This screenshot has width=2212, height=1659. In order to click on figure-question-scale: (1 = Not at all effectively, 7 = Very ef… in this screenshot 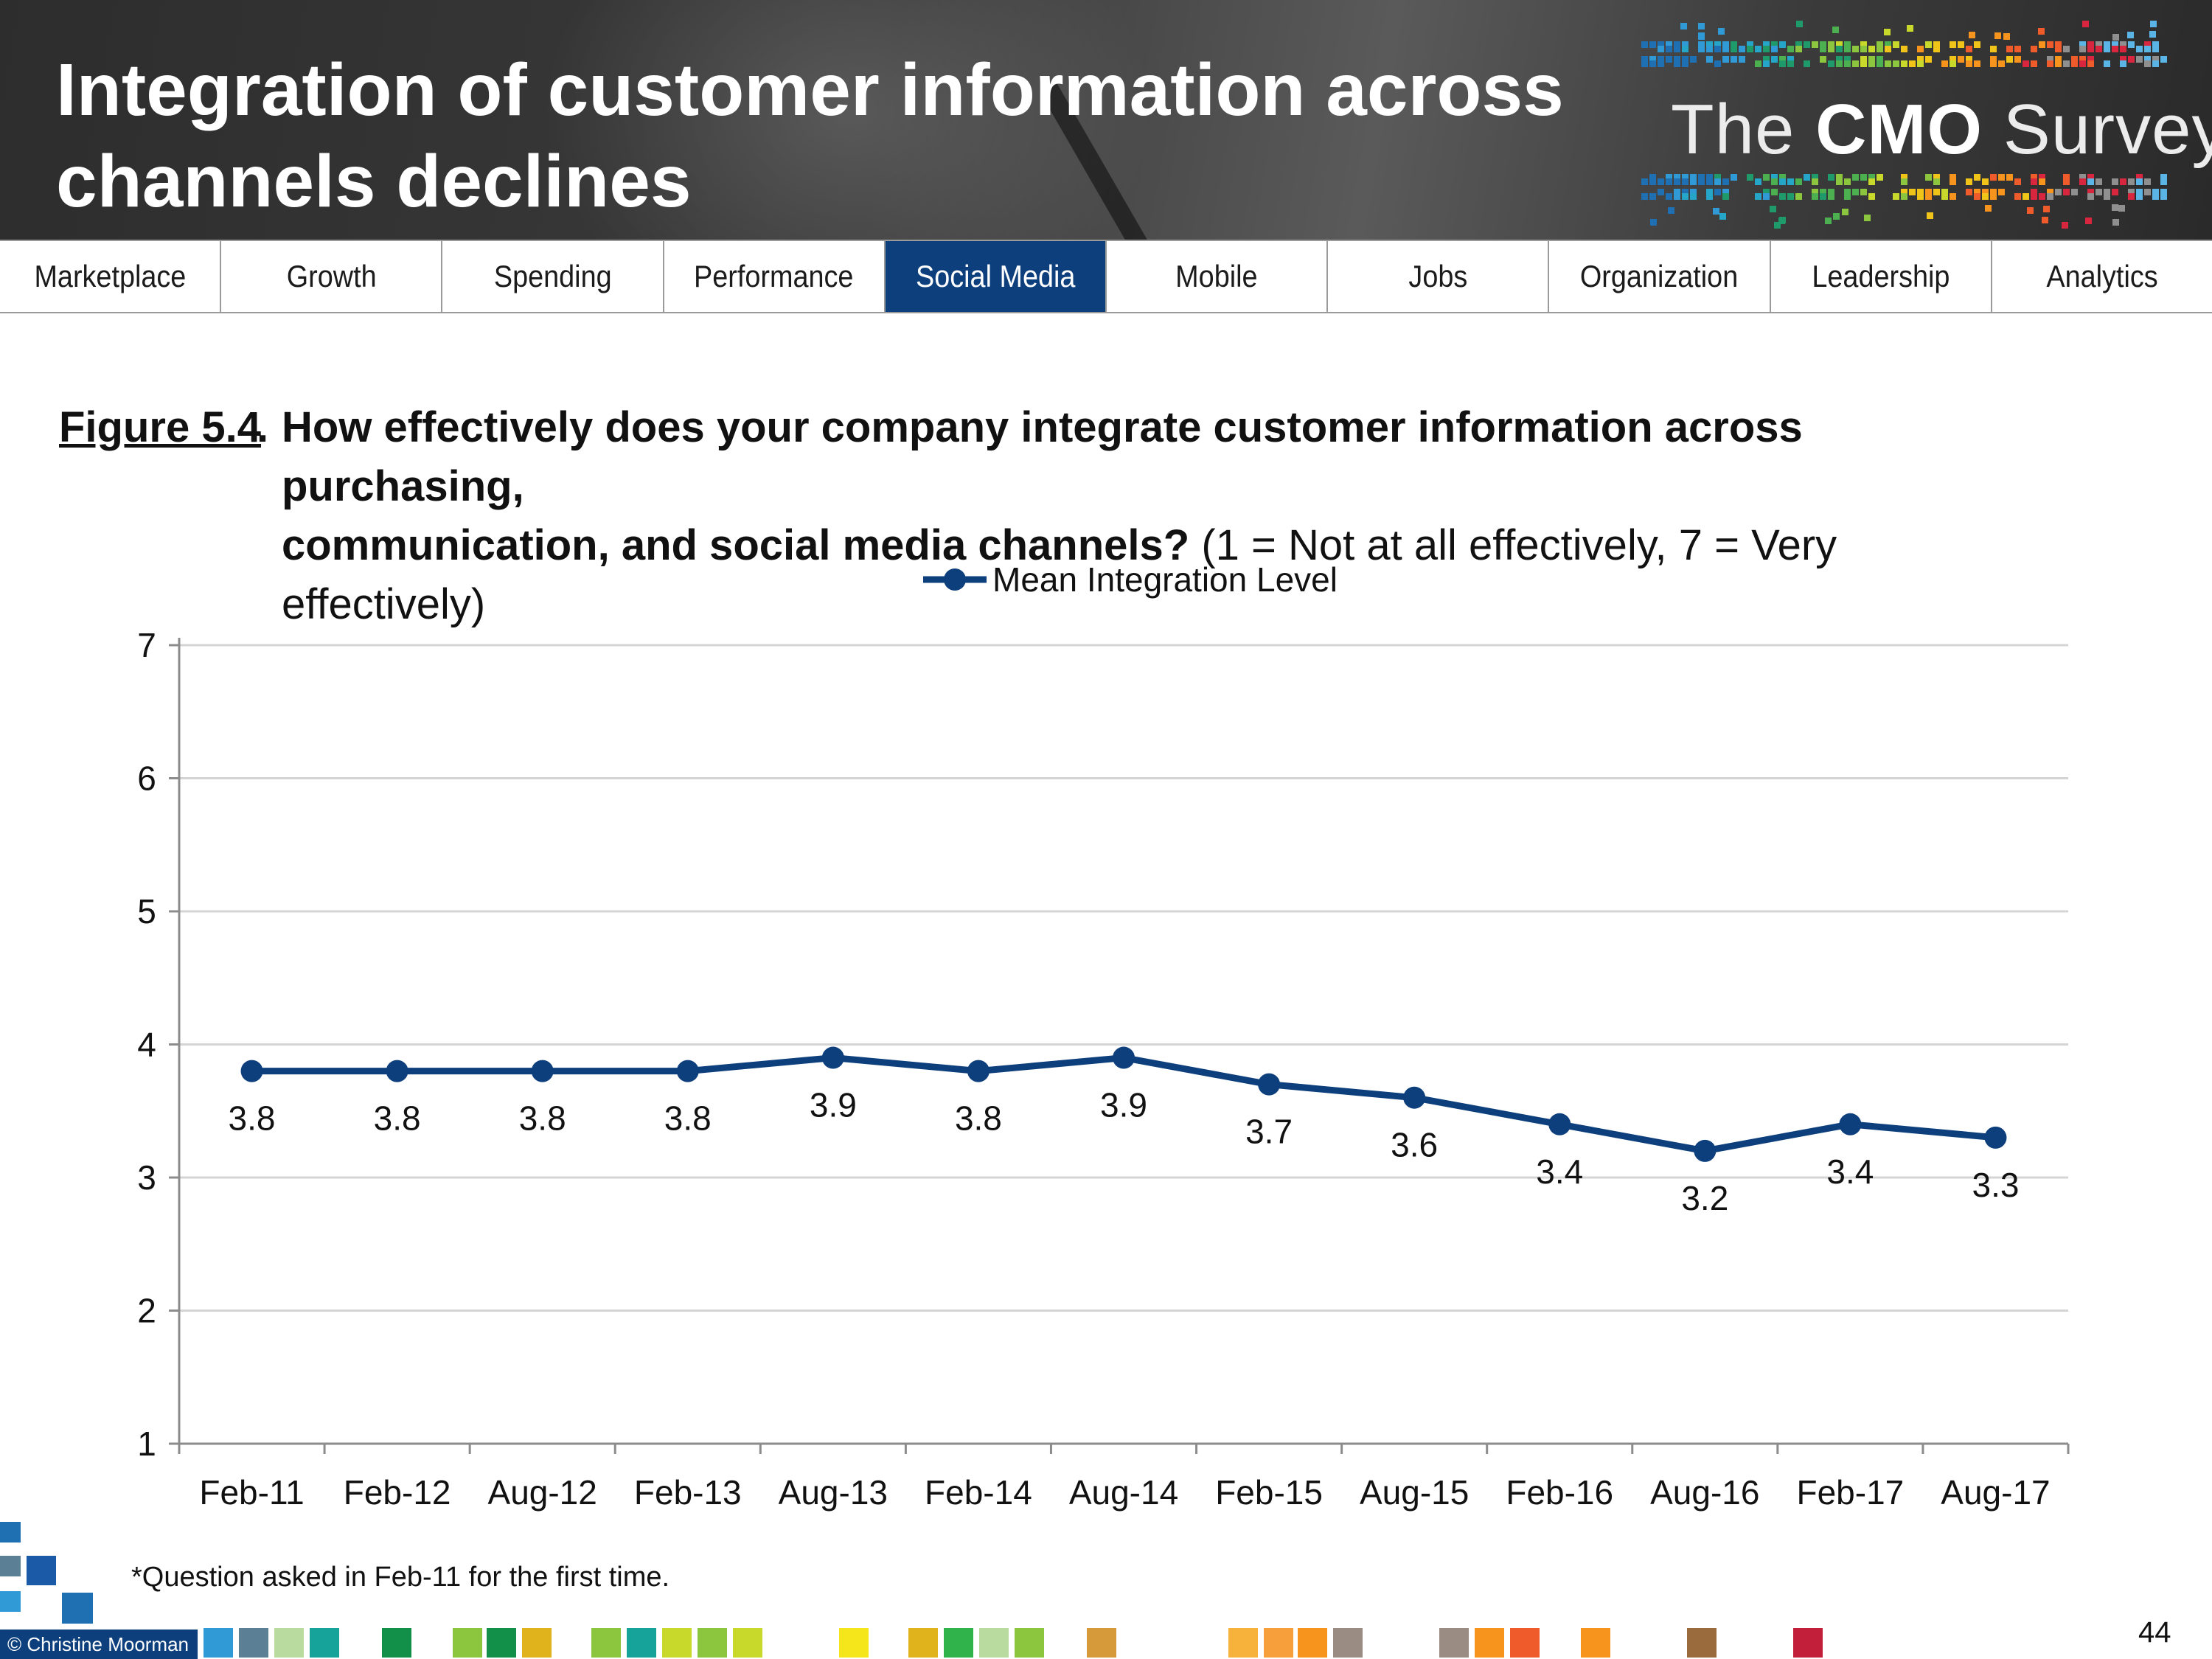, I will do `click(1059, 574)`.